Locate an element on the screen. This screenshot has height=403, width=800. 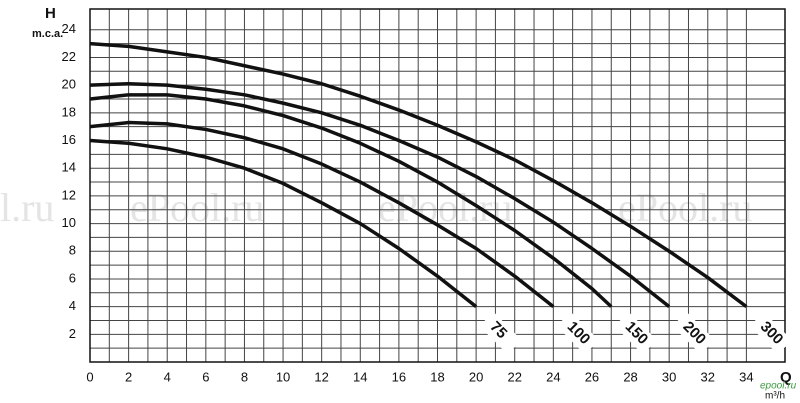
x-tick-label: 2 is located at coordinates (128, 376).